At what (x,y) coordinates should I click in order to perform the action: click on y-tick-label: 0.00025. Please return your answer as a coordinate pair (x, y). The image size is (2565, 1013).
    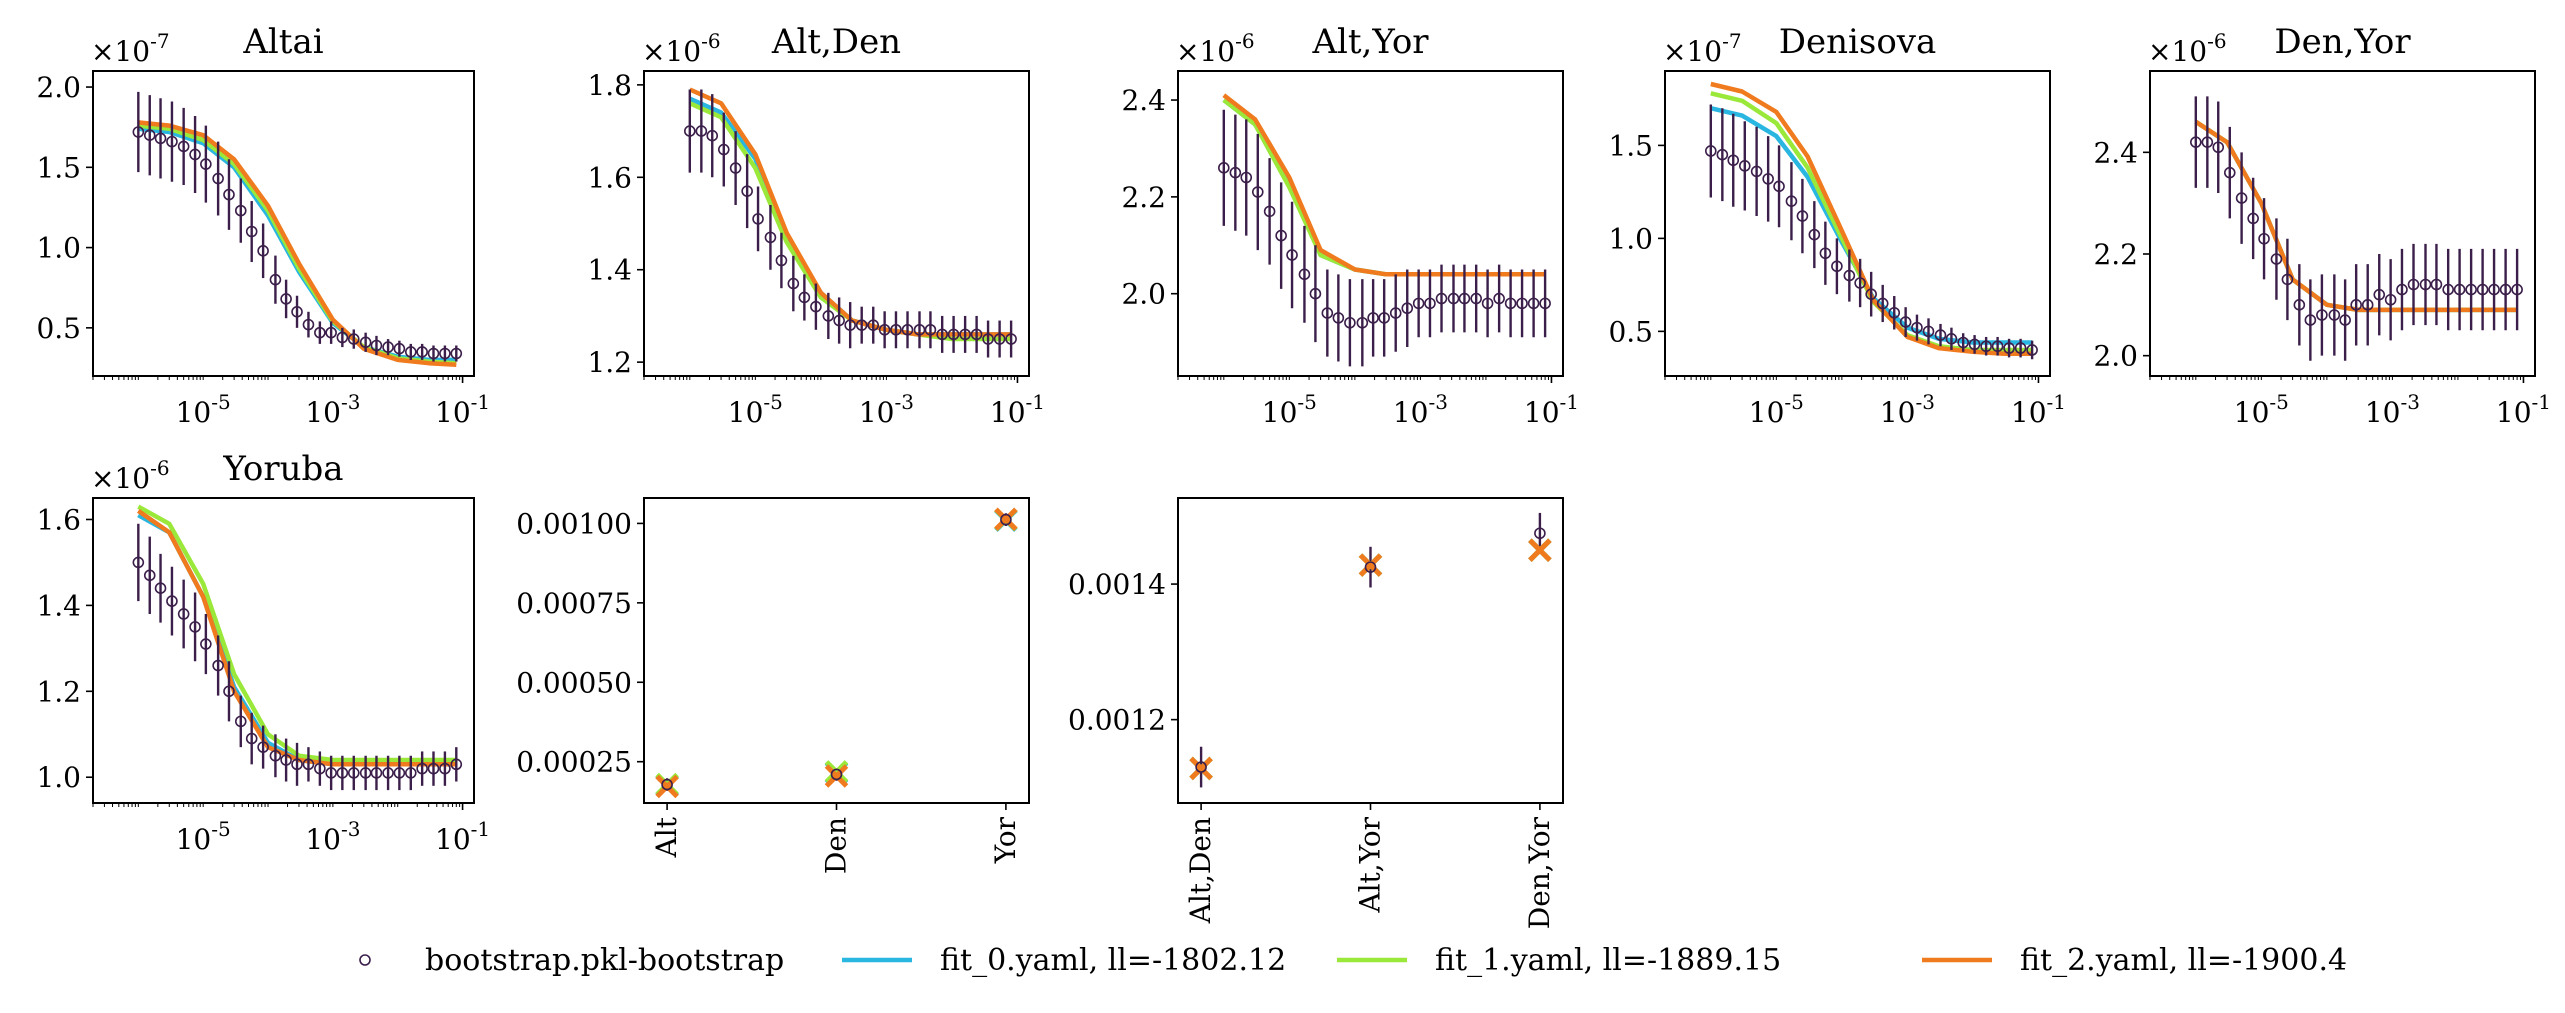
    Looking at the image, I should click on (574, 762).